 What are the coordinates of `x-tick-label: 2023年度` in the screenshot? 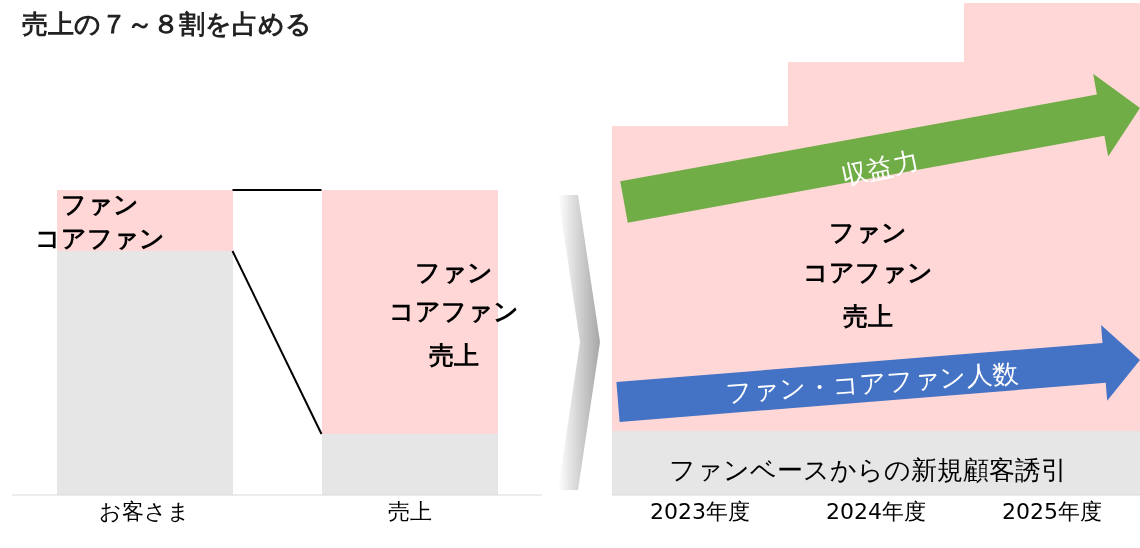 It's located at (700, 511).